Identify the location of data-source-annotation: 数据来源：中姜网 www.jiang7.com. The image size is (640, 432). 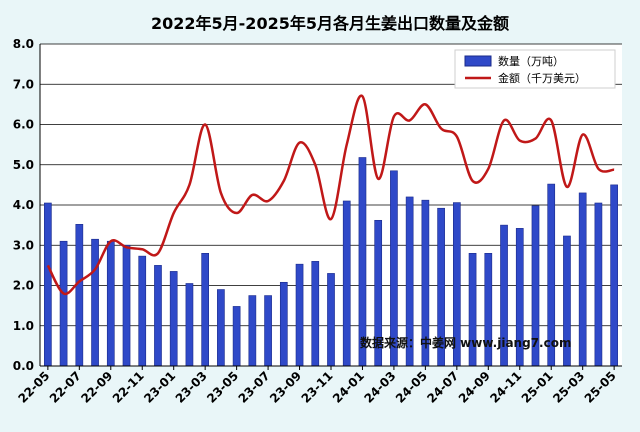
(465, 342).